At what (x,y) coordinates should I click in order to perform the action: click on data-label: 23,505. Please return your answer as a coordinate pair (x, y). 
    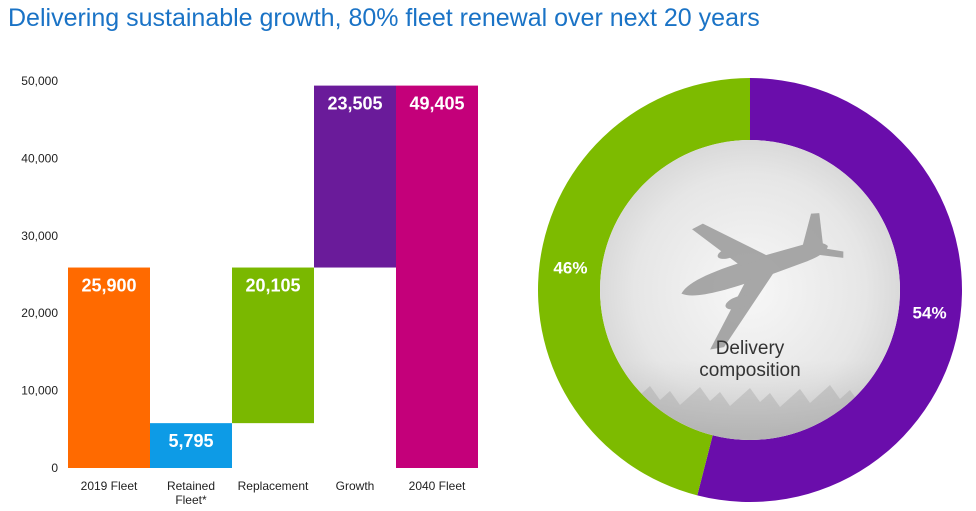
    Looking at the image, I should click on (354, 104).